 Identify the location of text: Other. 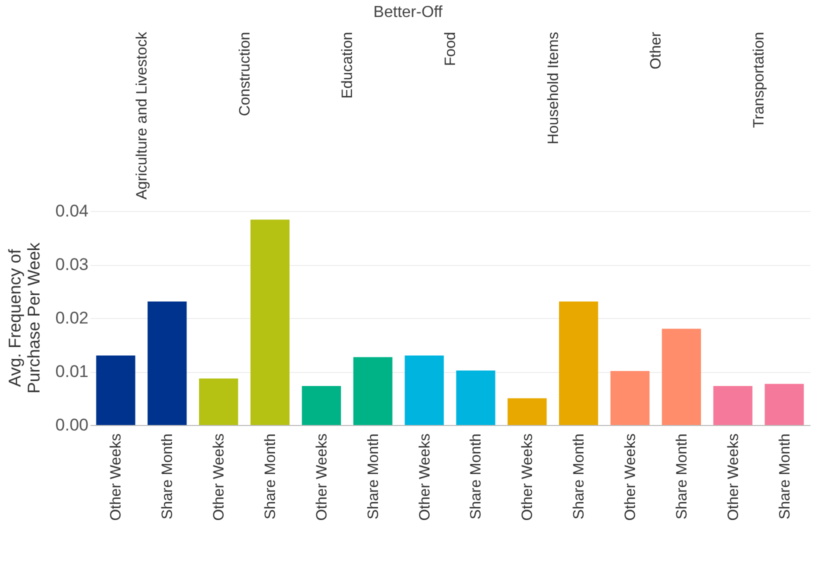
(656, 51).